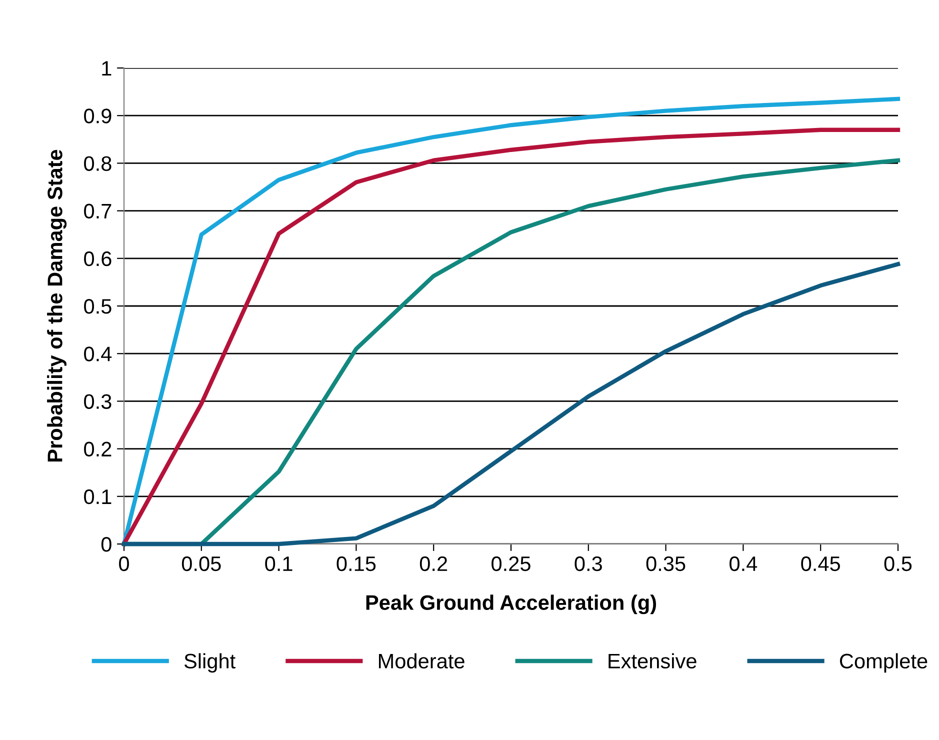 Image resolution: width=939 pixels, height=740 pixels. What do you see at coordinates (124, 564) in the screenshot?
I see `x-tick-label: 0` at bounding box center [124, 564].